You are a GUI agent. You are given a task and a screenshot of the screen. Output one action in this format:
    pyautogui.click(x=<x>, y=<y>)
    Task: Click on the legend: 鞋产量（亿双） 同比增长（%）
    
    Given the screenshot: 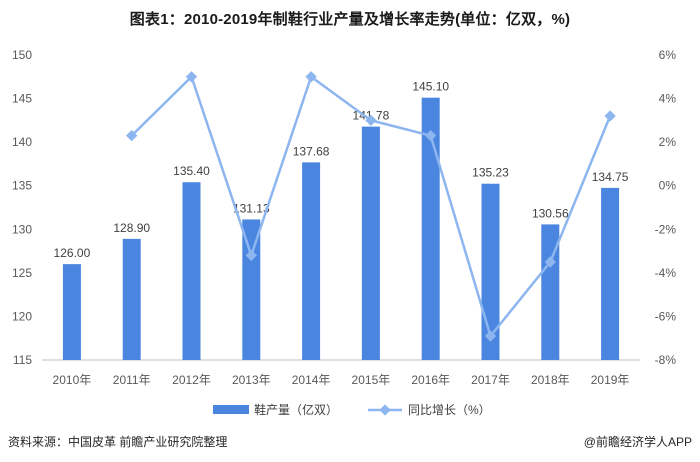 What is the action you would take?
    pyautogui.click(x=352, y=409)
    